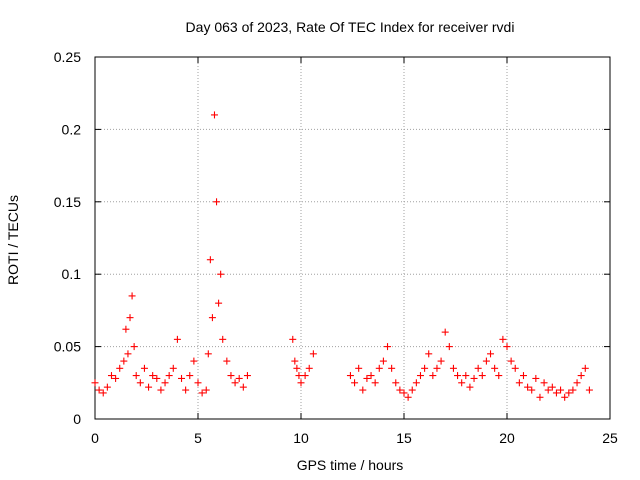 Image resolution: width=640 pixels, height=480 pixels. What do you see at coordinates (404, 438) in the screenshot?
I see `x-tick-label: 15` at bounding box center [404, 438].